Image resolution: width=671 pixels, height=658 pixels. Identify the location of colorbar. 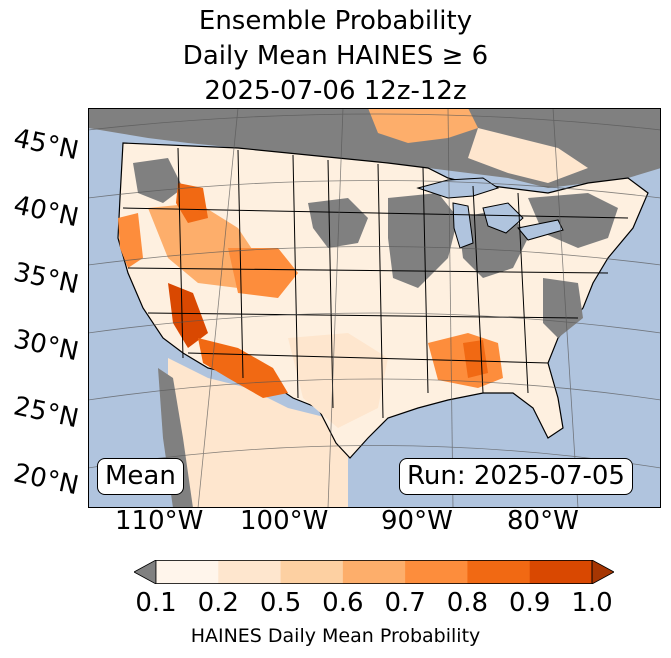
(374, 572).